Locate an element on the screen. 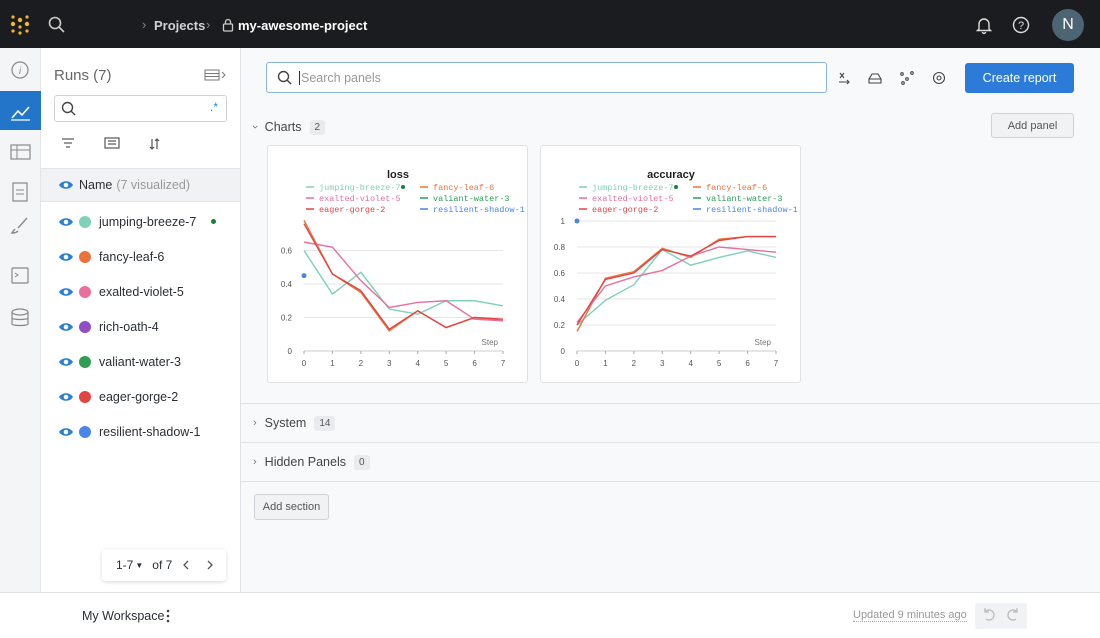  point is located at coordinates (577, 221).